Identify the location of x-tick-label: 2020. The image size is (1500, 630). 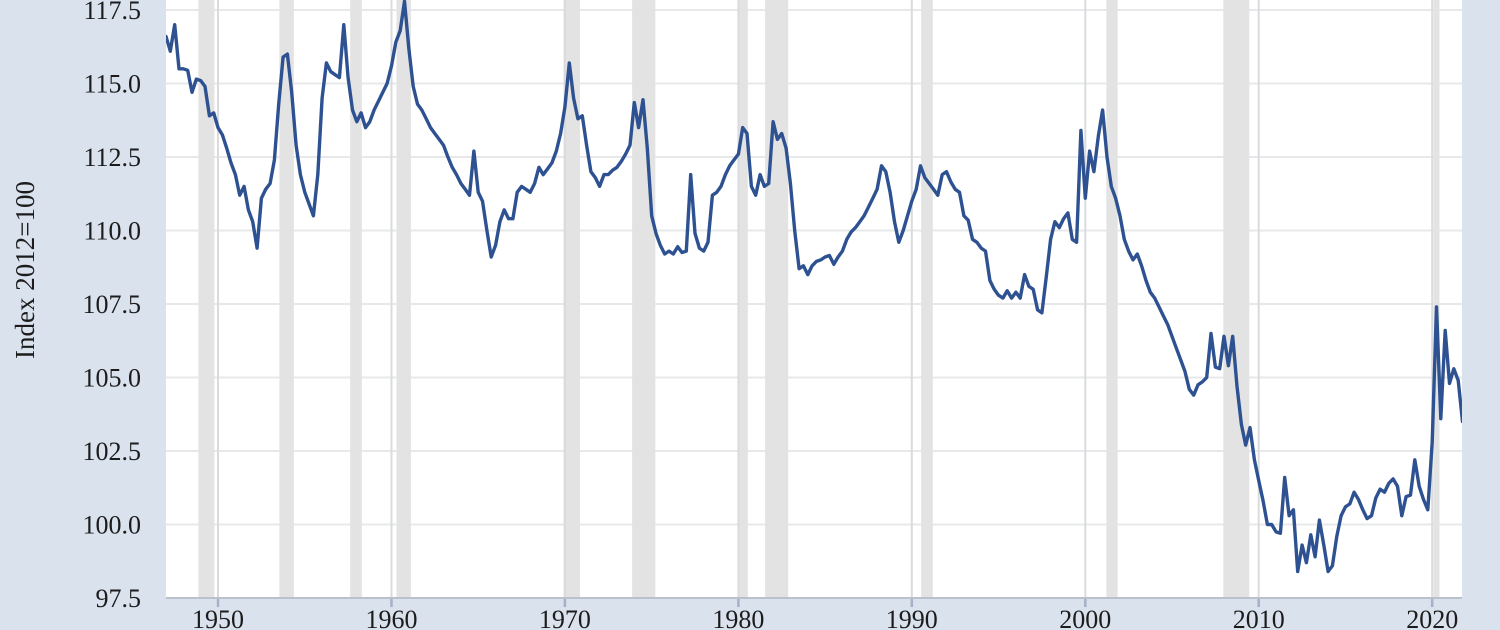
(1432, 617).